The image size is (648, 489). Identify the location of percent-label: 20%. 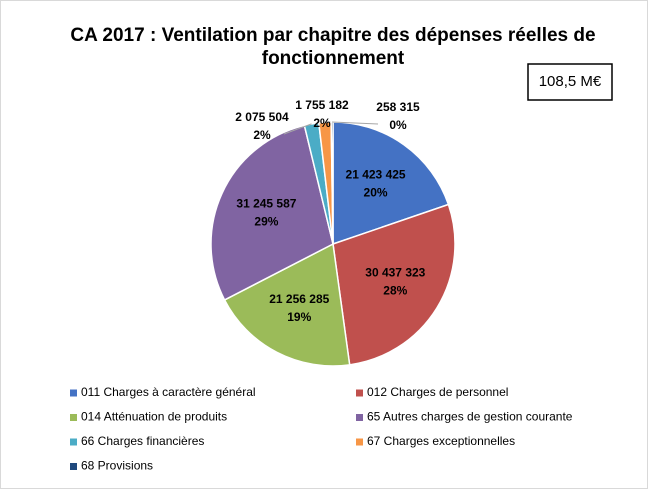
(376, 193).